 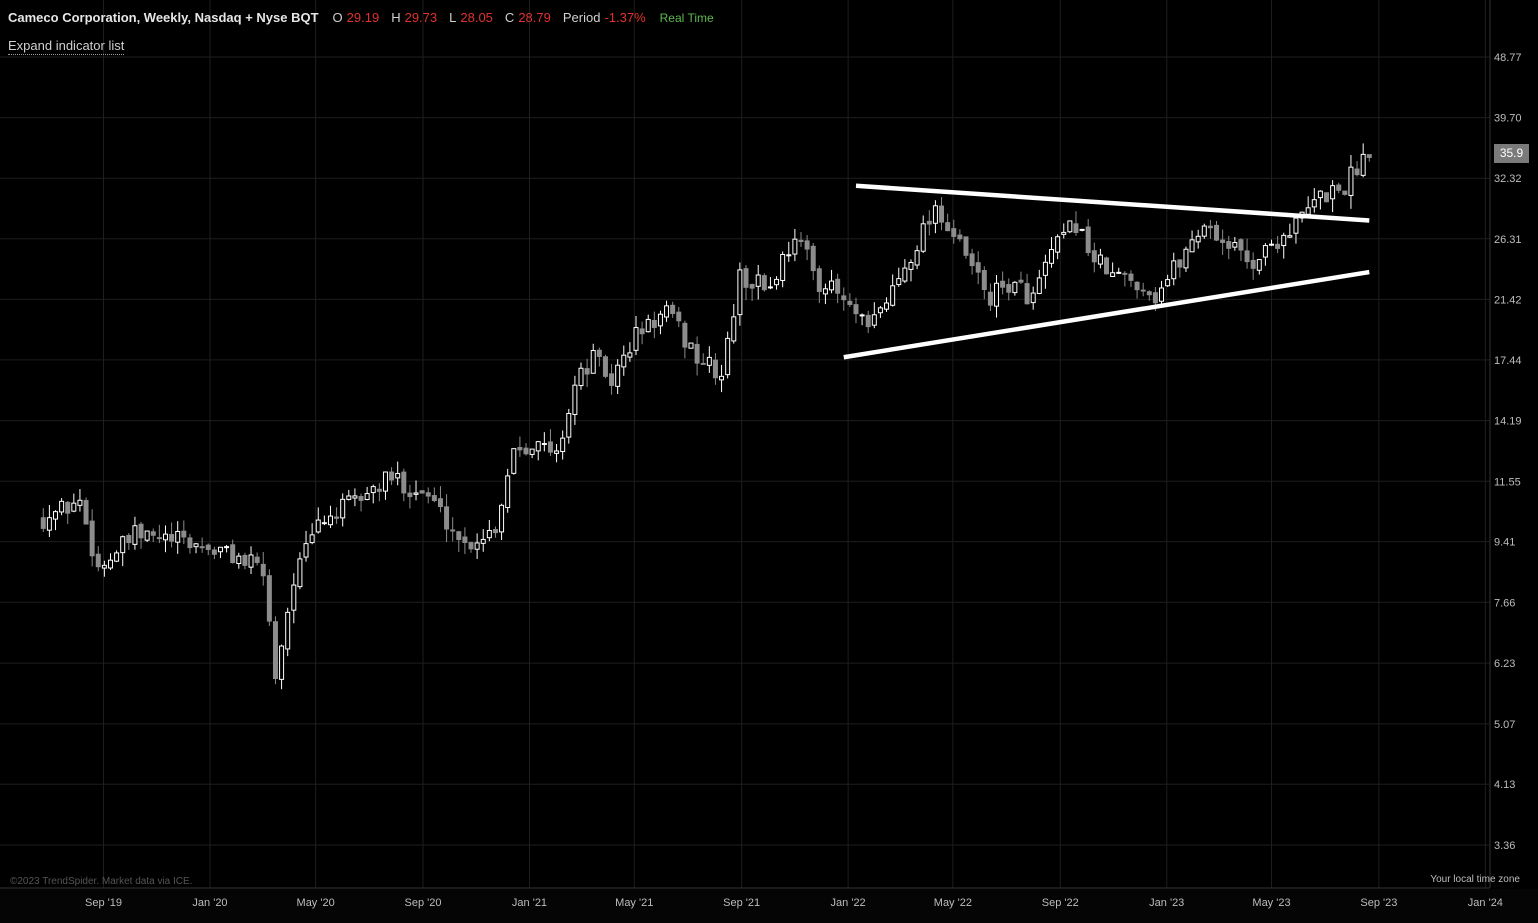 I want to click on y-tick-label: 21.42, so click(x=1508, y=300).